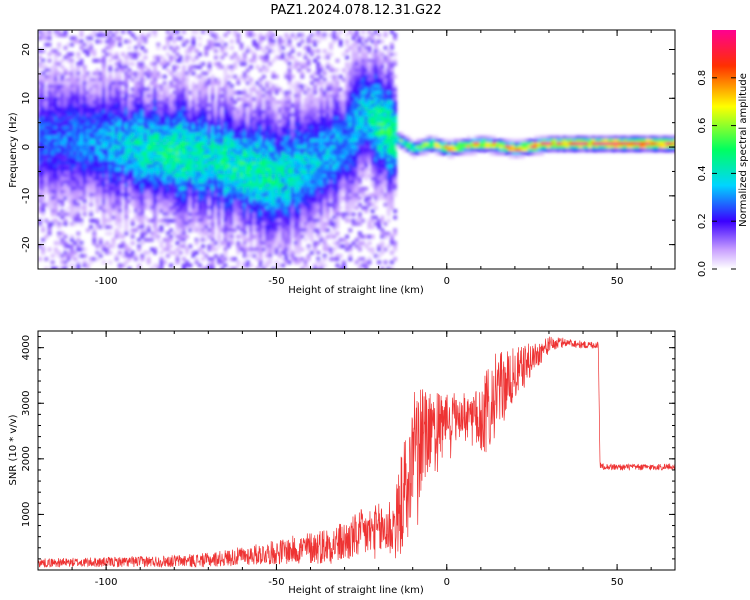 The image size is (750, 600). Describe the element at coordinates (617, 281) in the screenshot. I see `top-x-tick-label: 50` at that location.